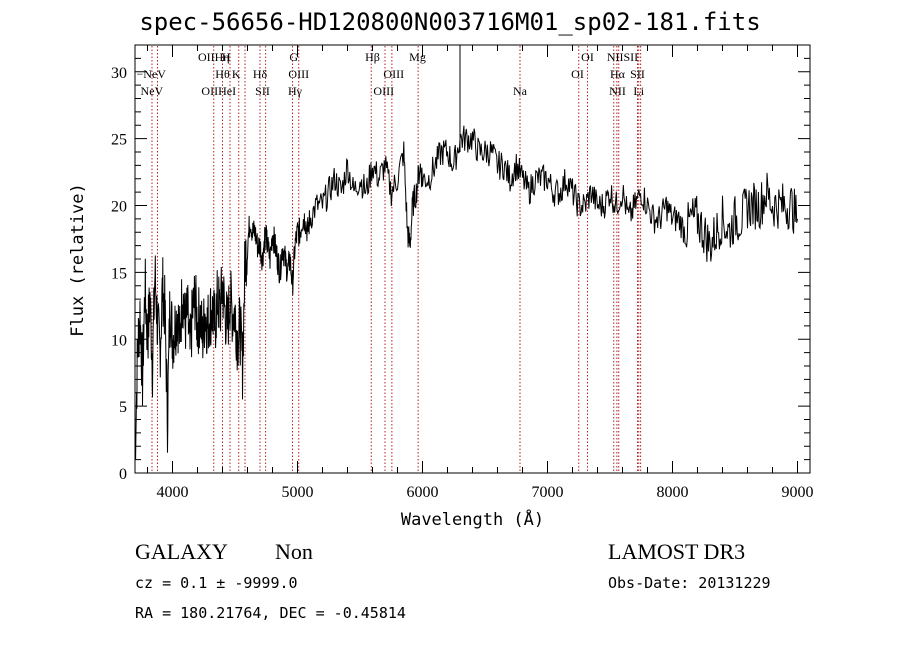 Image resolution: width=900 pixels, height=649 pixels. I want to click on spectral-line-label: NIISII, so click(622, 57).